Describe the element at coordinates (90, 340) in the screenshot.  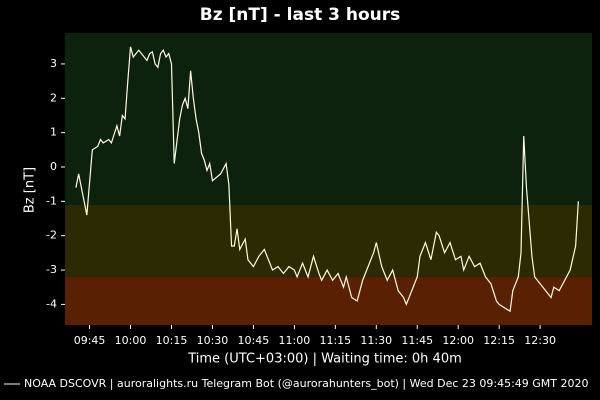
I see `x-tick-label: 09:45` at that location.